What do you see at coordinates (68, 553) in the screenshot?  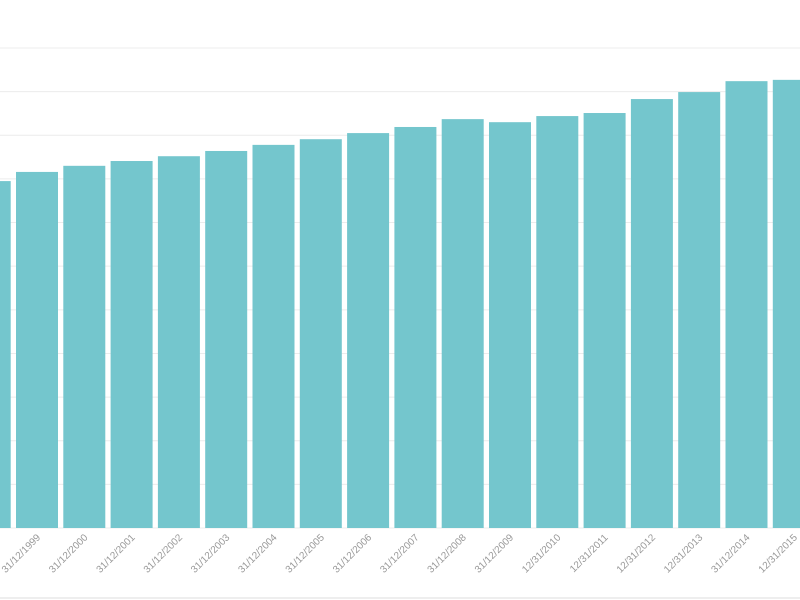 I see `x-tick-label: 31/12/2000` at bounding box center [68, 553].